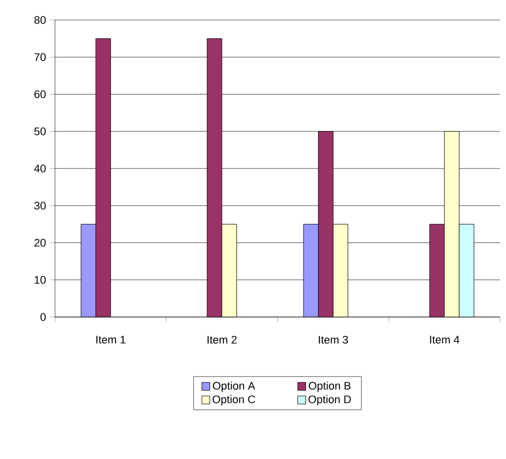 The width and height of the screenshot is (506, 459). Describe the element at coordinates (234, 400) in the screenshot. I see `legend-label: Option C` at that location.